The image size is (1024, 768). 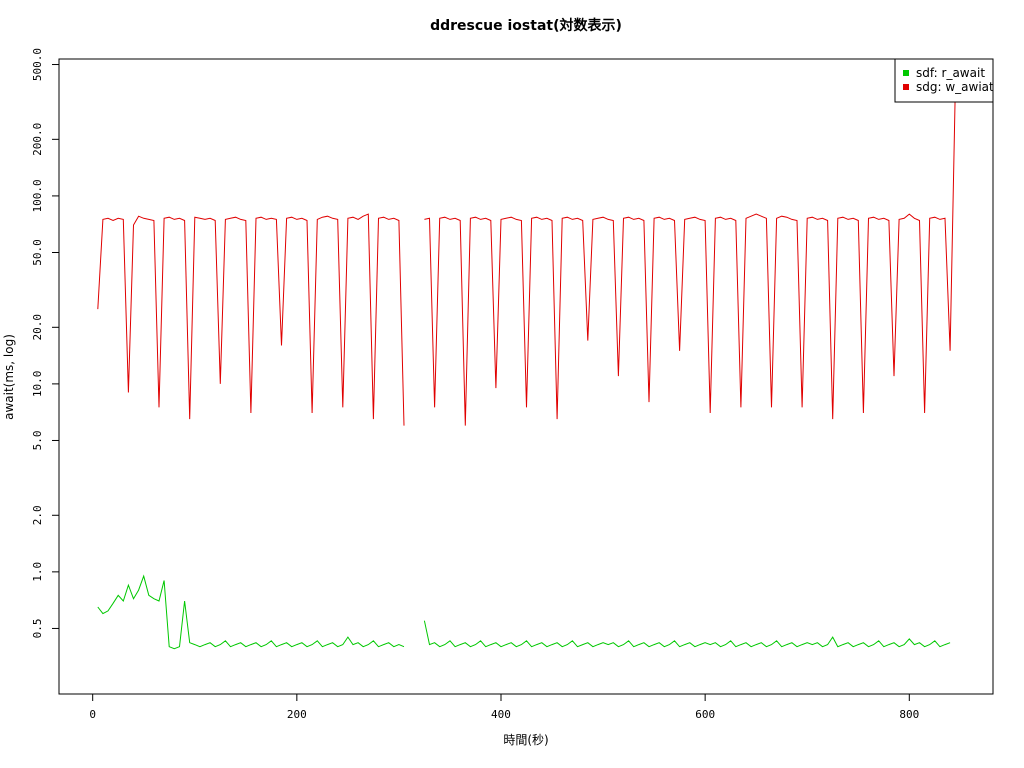 What do you see at coordinates (37, 441) in the screenshot?
I see `y-tick-label: 5.0` at bounding box center [37, 441].